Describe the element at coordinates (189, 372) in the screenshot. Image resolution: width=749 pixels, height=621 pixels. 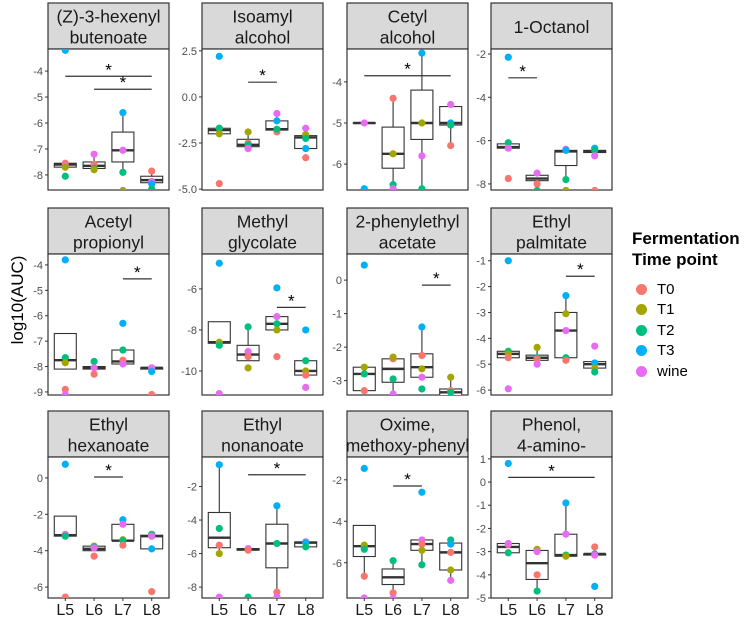
I see `y-tick-label: -10` at that location.